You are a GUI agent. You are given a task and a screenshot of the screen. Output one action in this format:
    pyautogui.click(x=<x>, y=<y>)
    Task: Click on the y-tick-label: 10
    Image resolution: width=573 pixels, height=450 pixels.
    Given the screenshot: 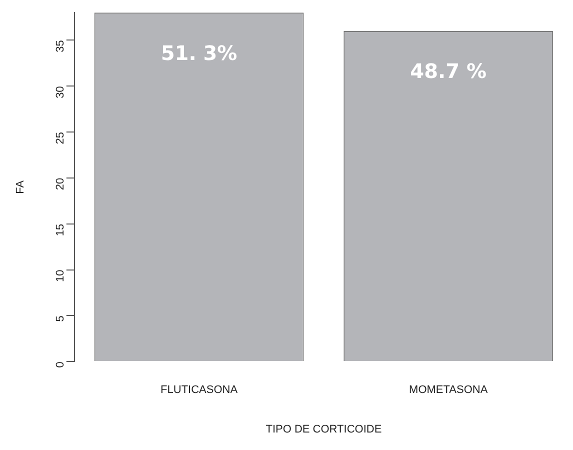 What is the action you would take?
    pyautogui.click(x=60, y=276)
    